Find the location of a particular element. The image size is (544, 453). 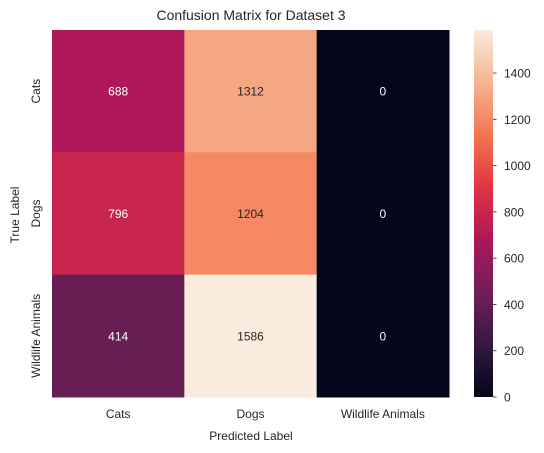

cell-value-label: 688 is located at coordinates (118, 92).